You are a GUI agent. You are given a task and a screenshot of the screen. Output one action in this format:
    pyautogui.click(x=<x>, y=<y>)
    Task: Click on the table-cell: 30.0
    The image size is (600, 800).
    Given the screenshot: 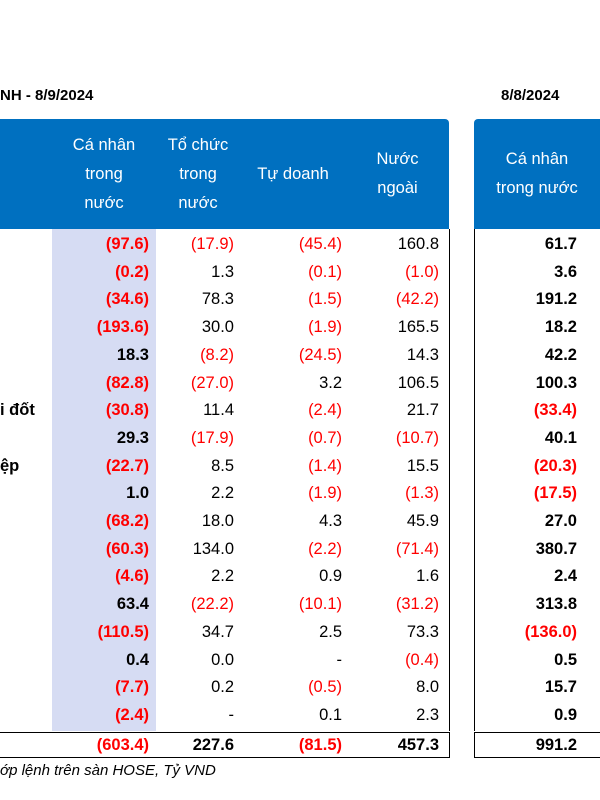 What is the action you would take?
    pyautogui.click(x=217, y=327)
    